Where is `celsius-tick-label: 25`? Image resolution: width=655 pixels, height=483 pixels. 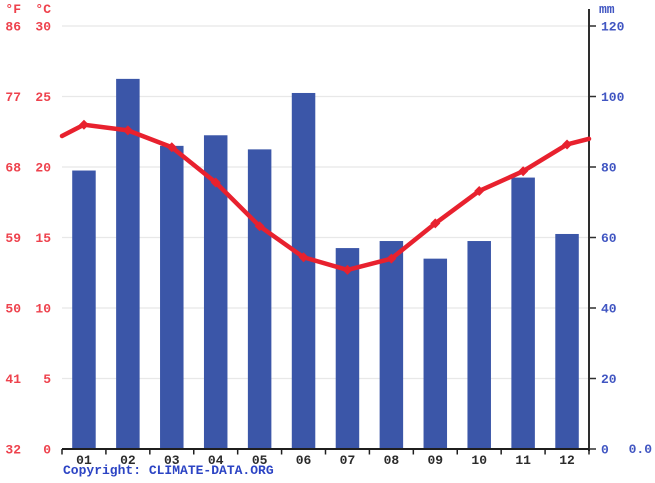
celsius-tick-label: 25 is located at coordinates (43, 97).